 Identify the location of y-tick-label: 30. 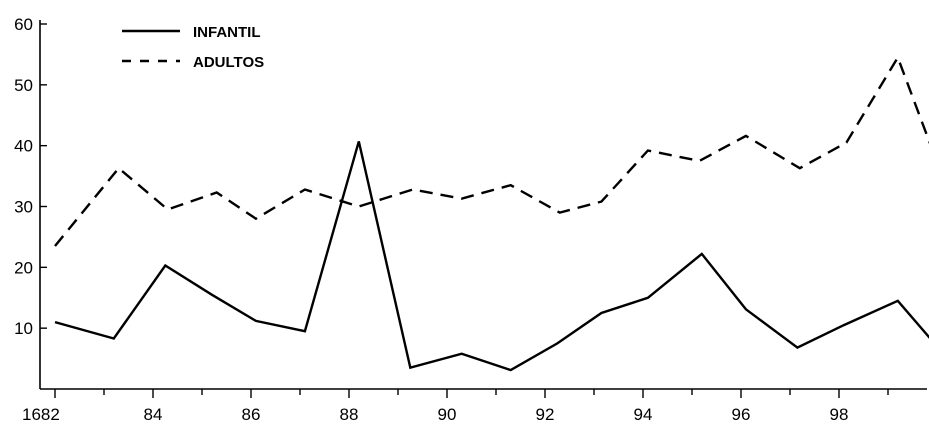
(23, 207).